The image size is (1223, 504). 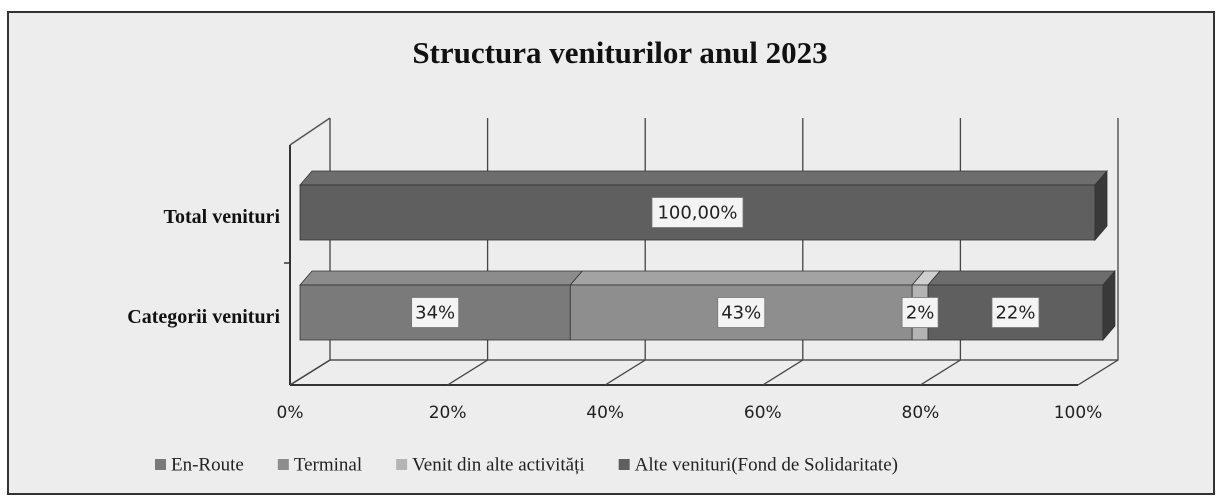 I want to click on bar-segment, so click(x=747, y=305).